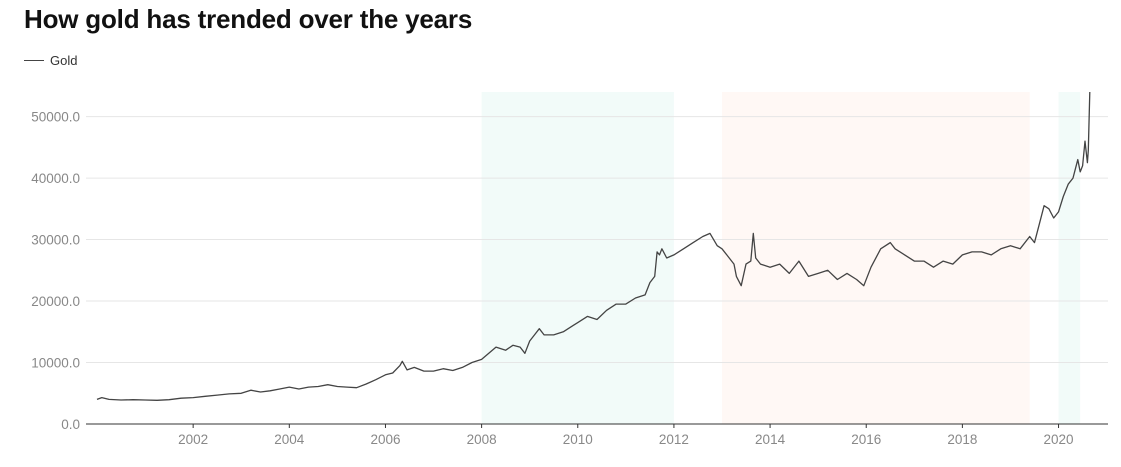 The image size is (1121, 467). Describe the element at coordinates (866, 439) in the screenshot. I see `x-tick-label: 2016` at that location.